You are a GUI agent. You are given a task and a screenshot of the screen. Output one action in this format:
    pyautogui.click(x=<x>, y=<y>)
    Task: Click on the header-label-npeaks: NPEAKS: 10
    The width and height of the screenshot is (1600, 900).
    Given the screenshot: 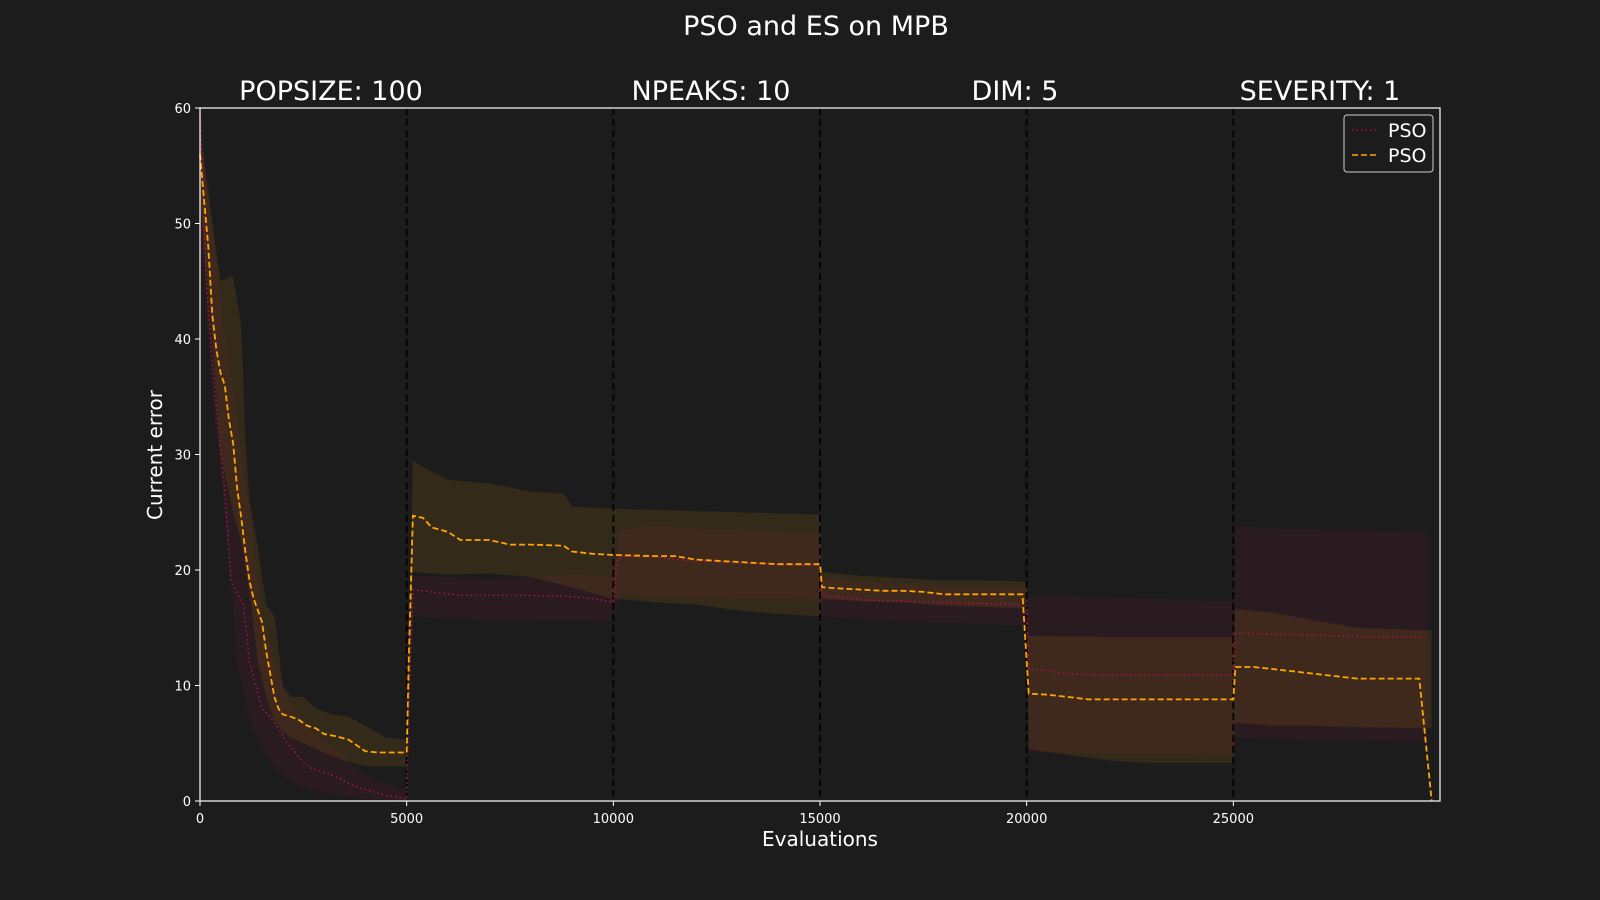 What is the action you would take?
    pyautogui.click(x=711, y=91)
    